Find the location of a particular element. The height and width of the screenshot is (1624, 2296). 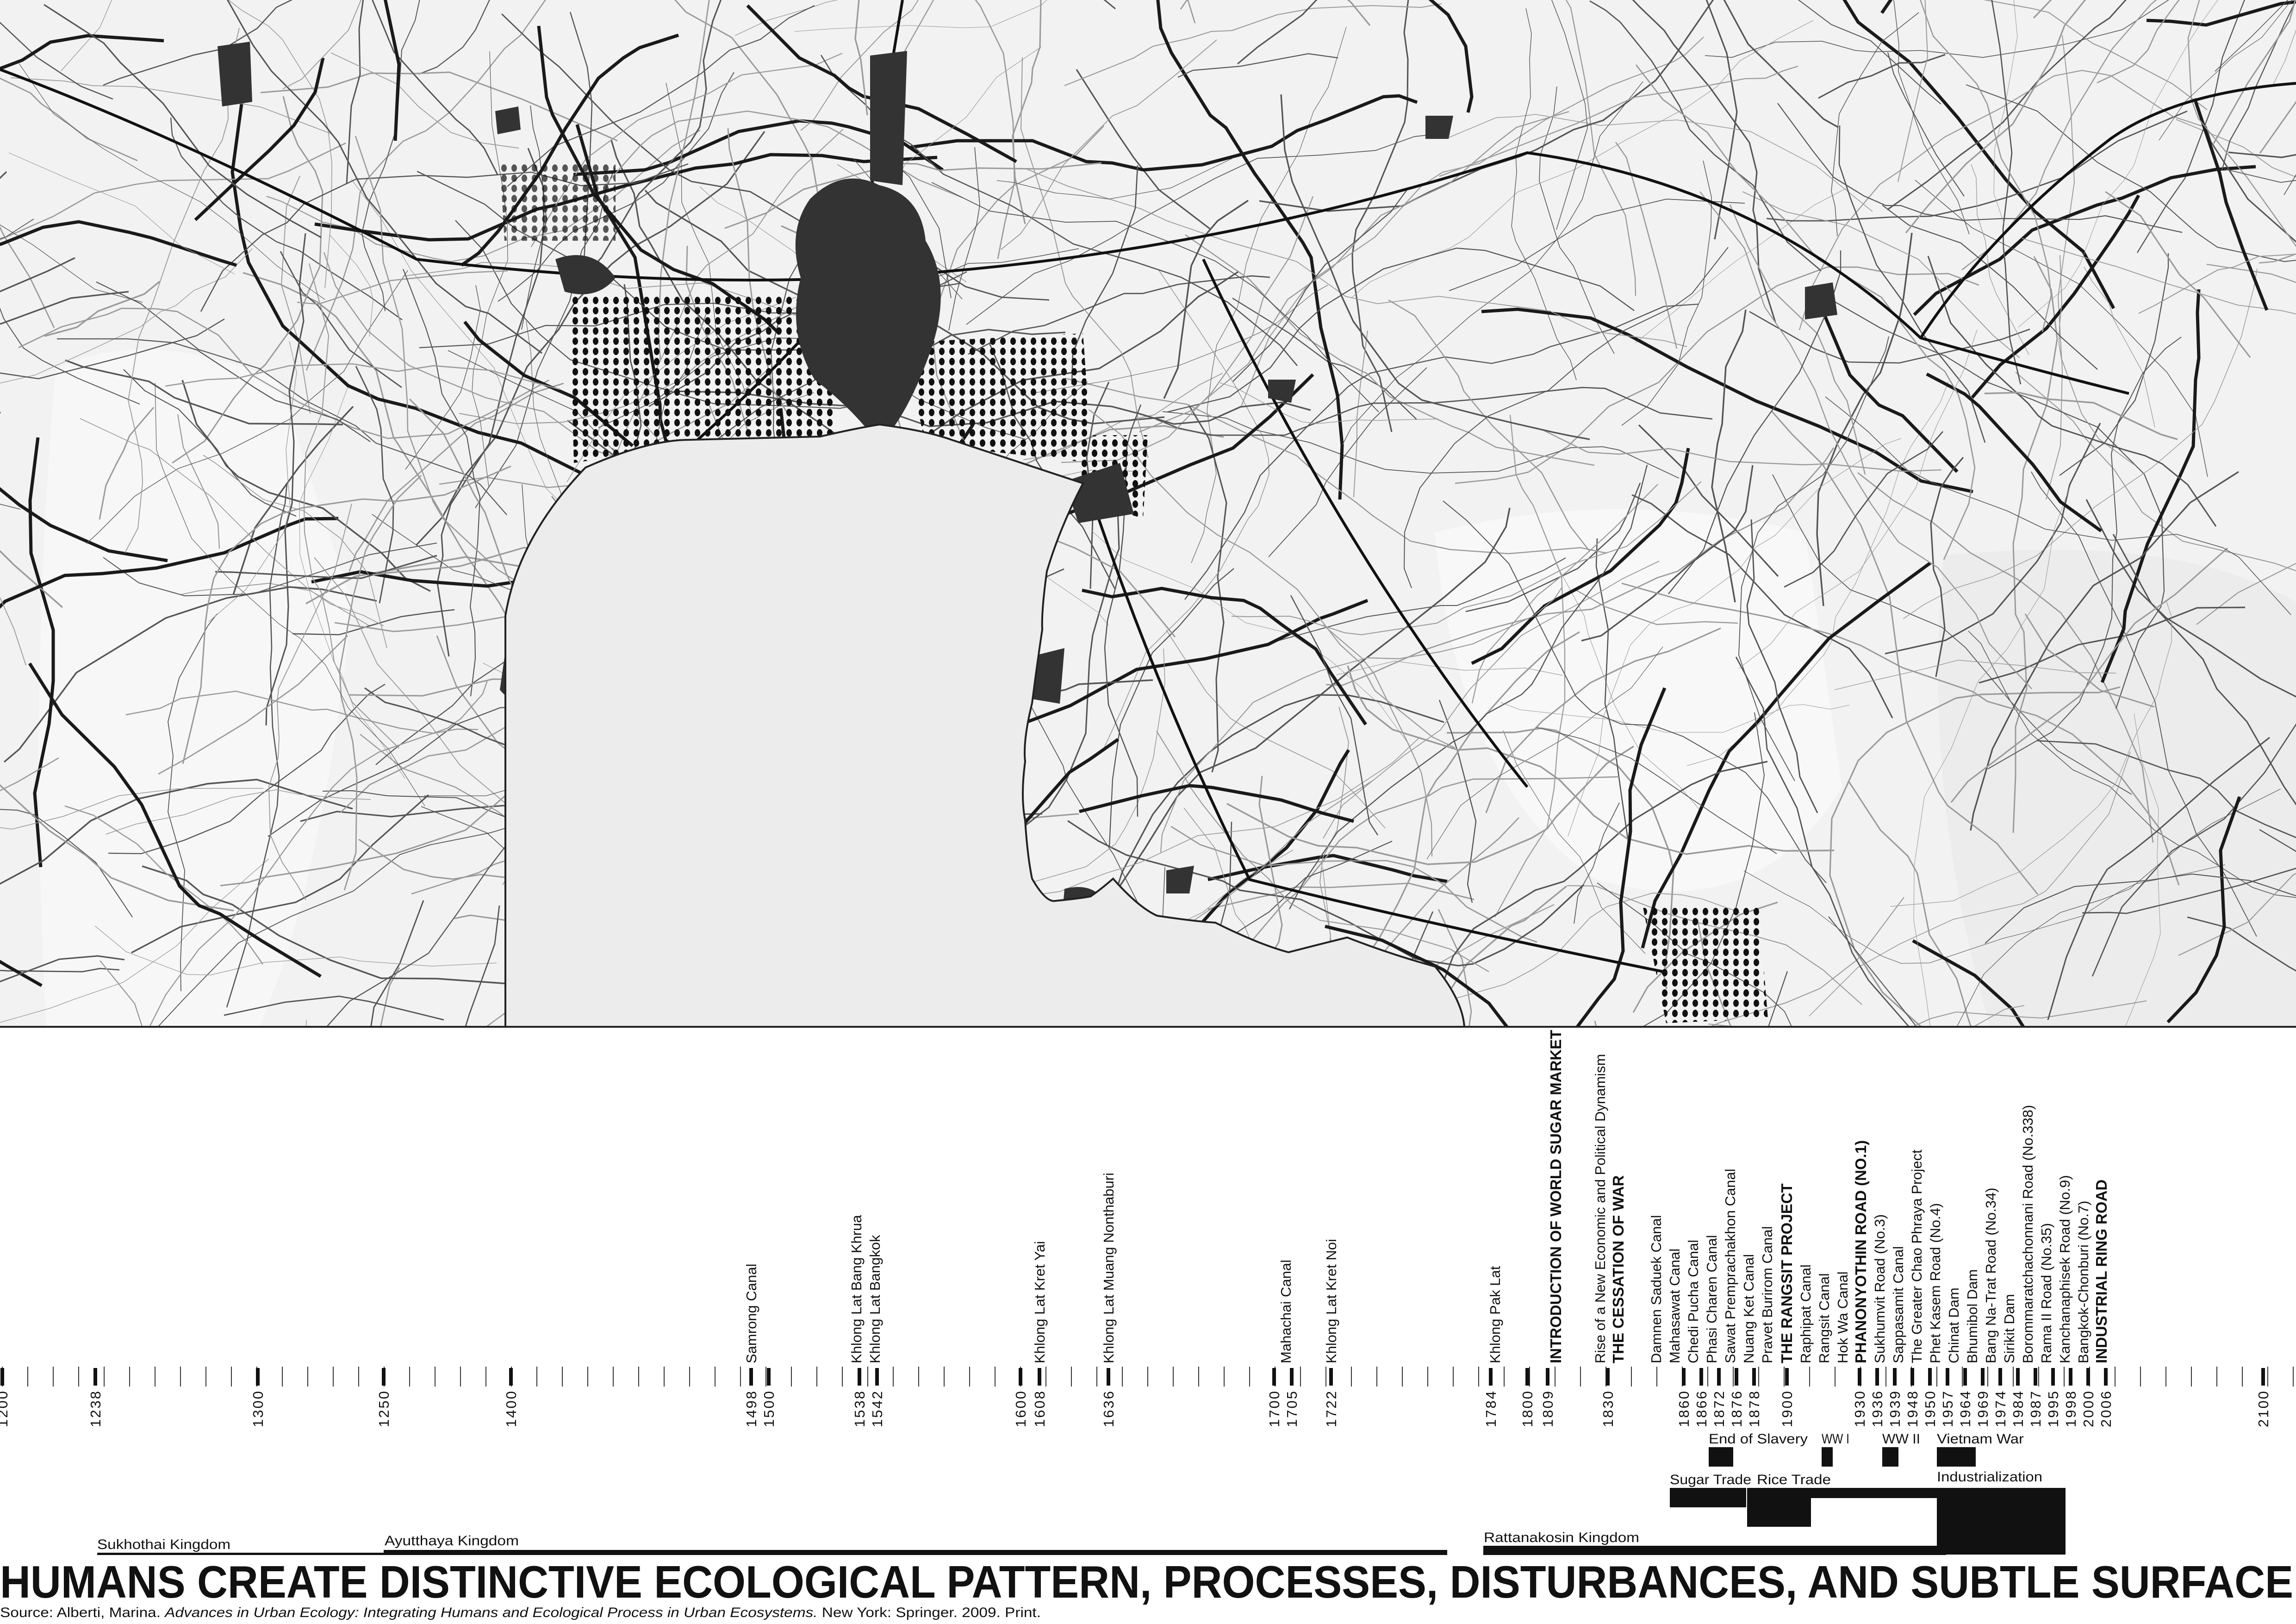

event-ww1-label: WW I is located at coordinates (1835, 1439).